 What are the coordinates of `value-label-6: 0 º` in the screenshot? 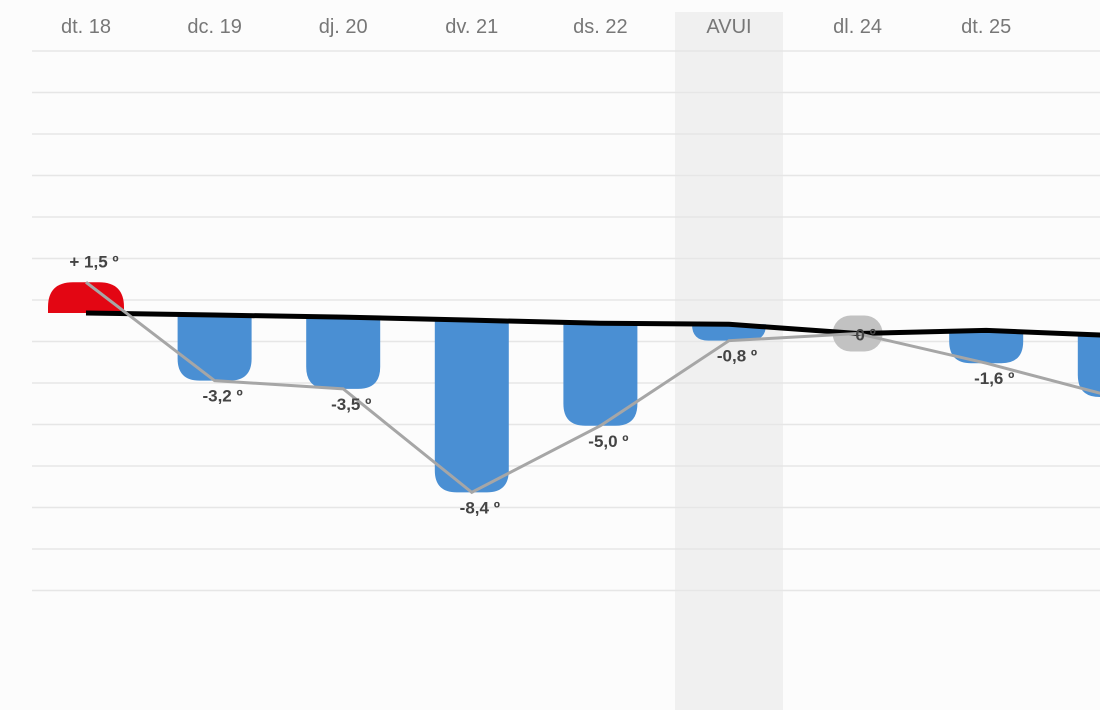 It's located at (865, 335).